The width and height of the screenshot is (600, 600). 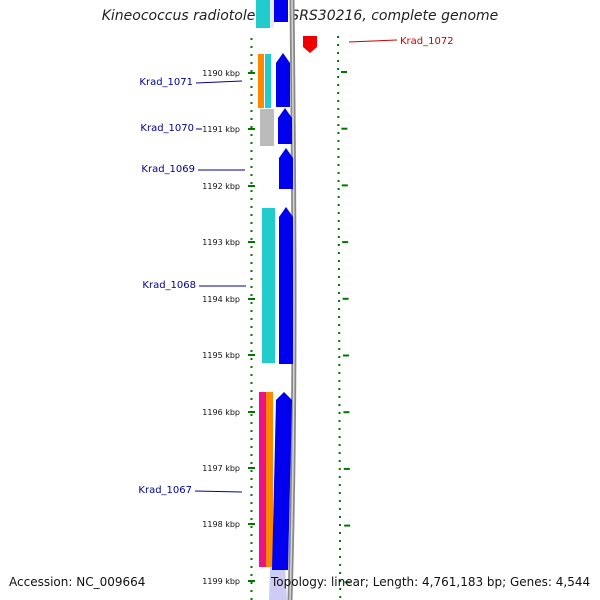 What do you see at coordinates (427, 41) in the screenshot?
I see `gene-label: Krad_1072` at bounding box center [427, 41].